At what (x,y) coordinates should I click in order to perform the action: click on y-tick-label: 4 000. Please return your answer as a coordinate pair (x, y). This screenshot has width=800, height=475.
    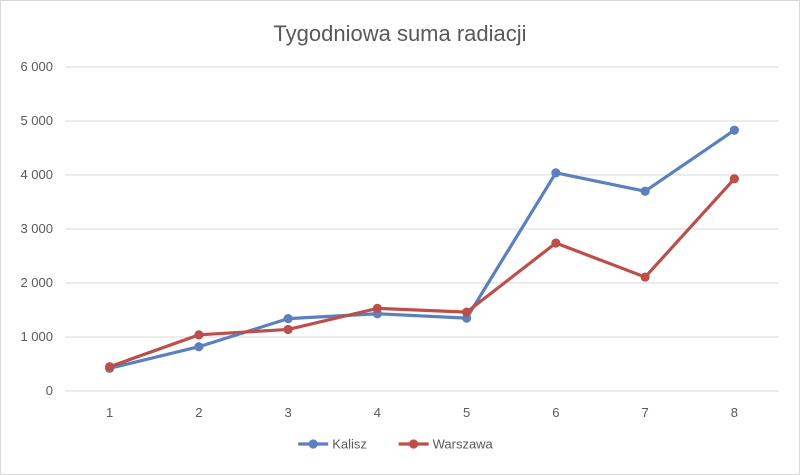
    Looking at the image, I should click on (36, 174).